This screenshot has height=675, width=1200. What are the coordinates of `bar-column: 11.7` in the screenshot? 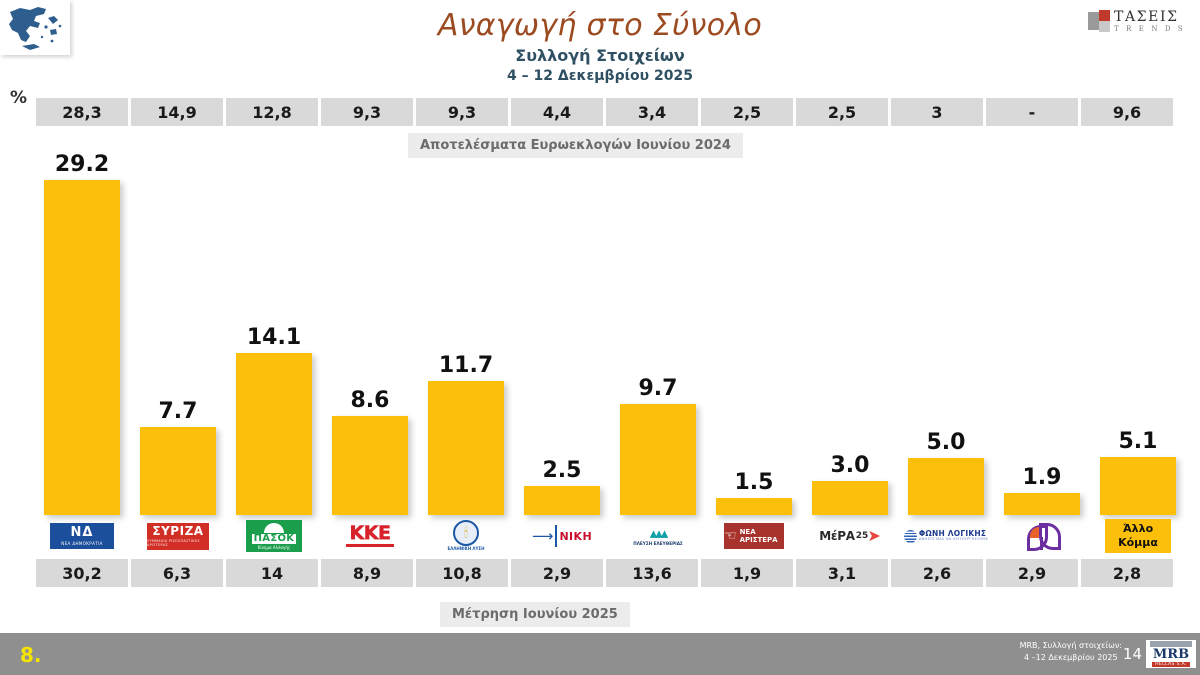 It's located at (466, 322).